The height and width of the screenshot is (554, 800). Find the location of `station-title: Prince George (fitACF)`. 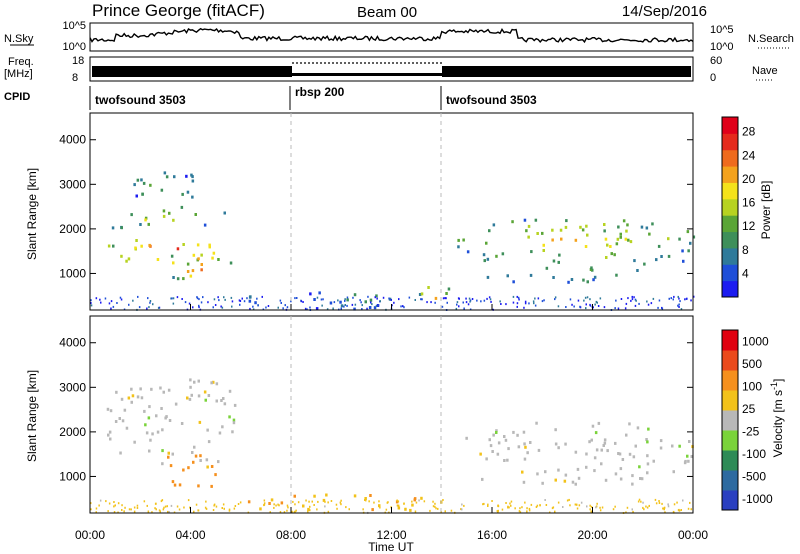

station-title: Prince George (fitACF) is located at coordinates (178, 10).